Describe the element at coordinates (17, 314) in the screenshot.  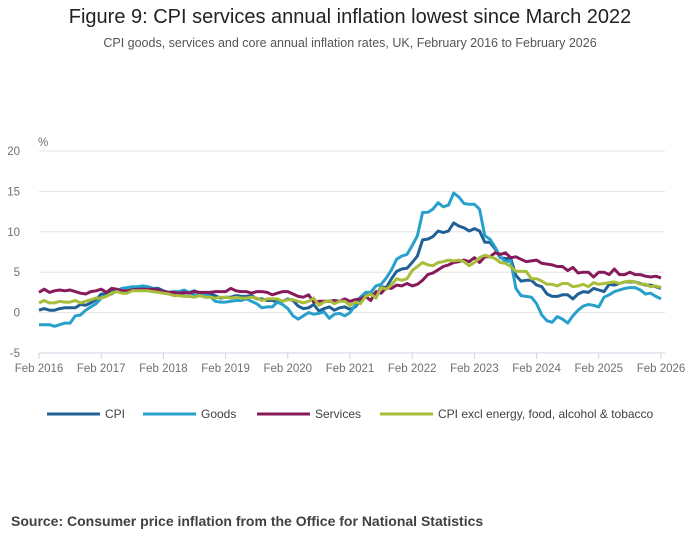
I see `y-tick-label: 0` at that location.